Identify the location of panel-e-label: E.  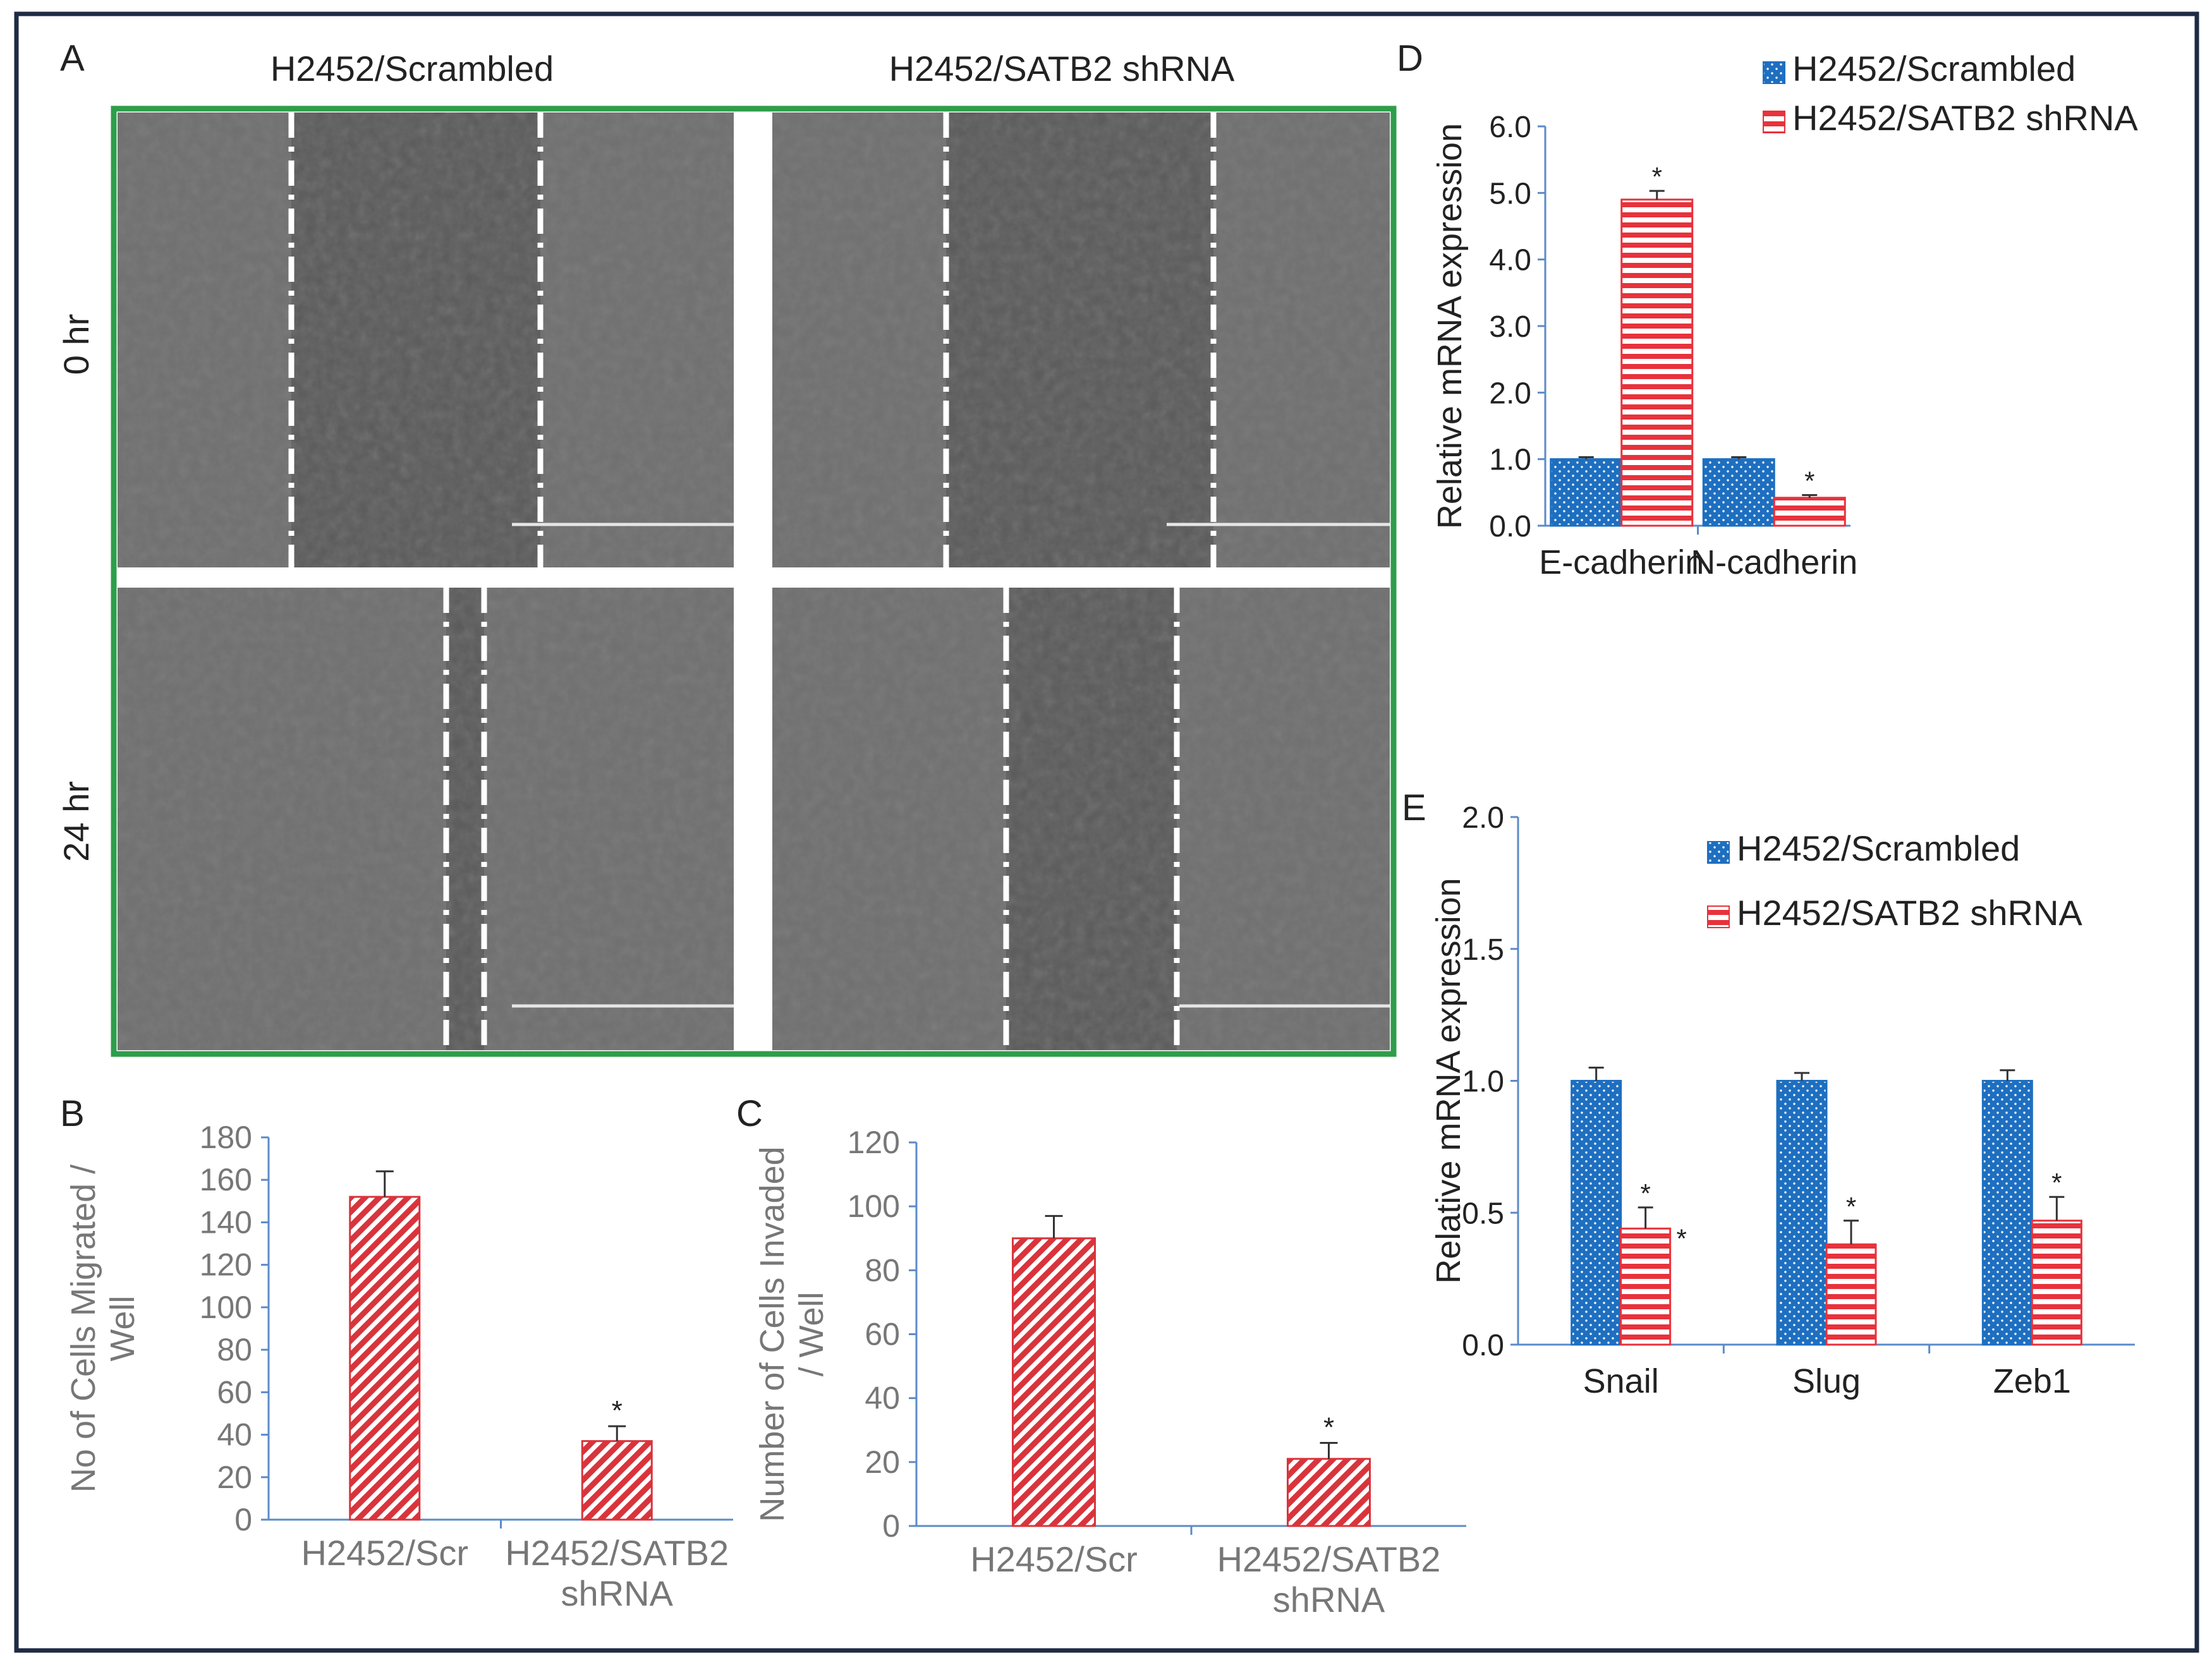
(1414, 808).